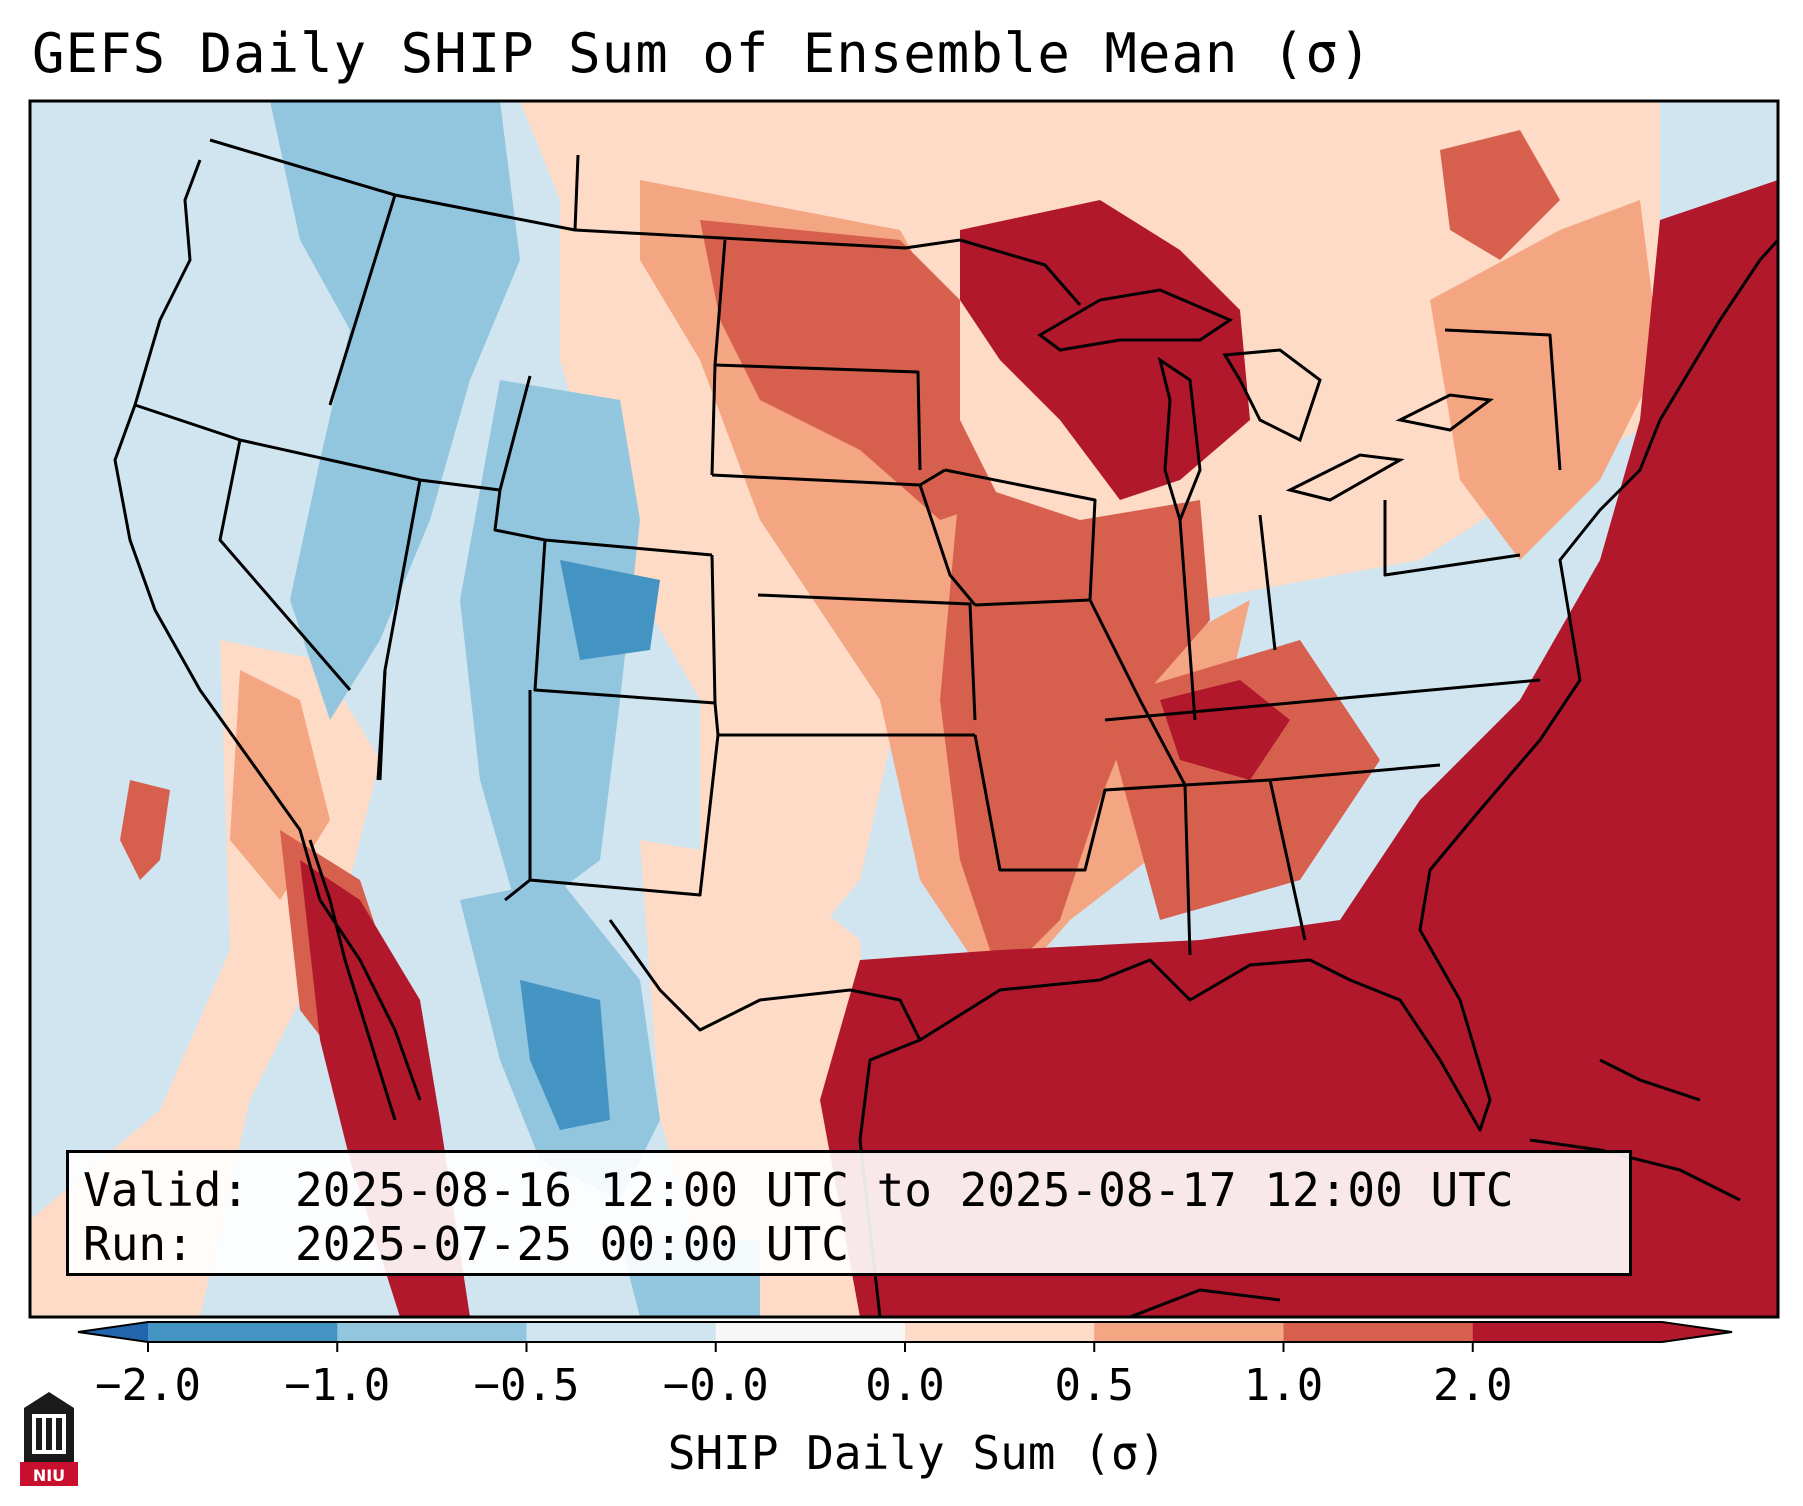 Image resolution: width=1803 pixels, height=1506 pixels. Describe the element at coordinates (145, 830) in the screenshot. I see `field-pos-strong-offshore` at that location.